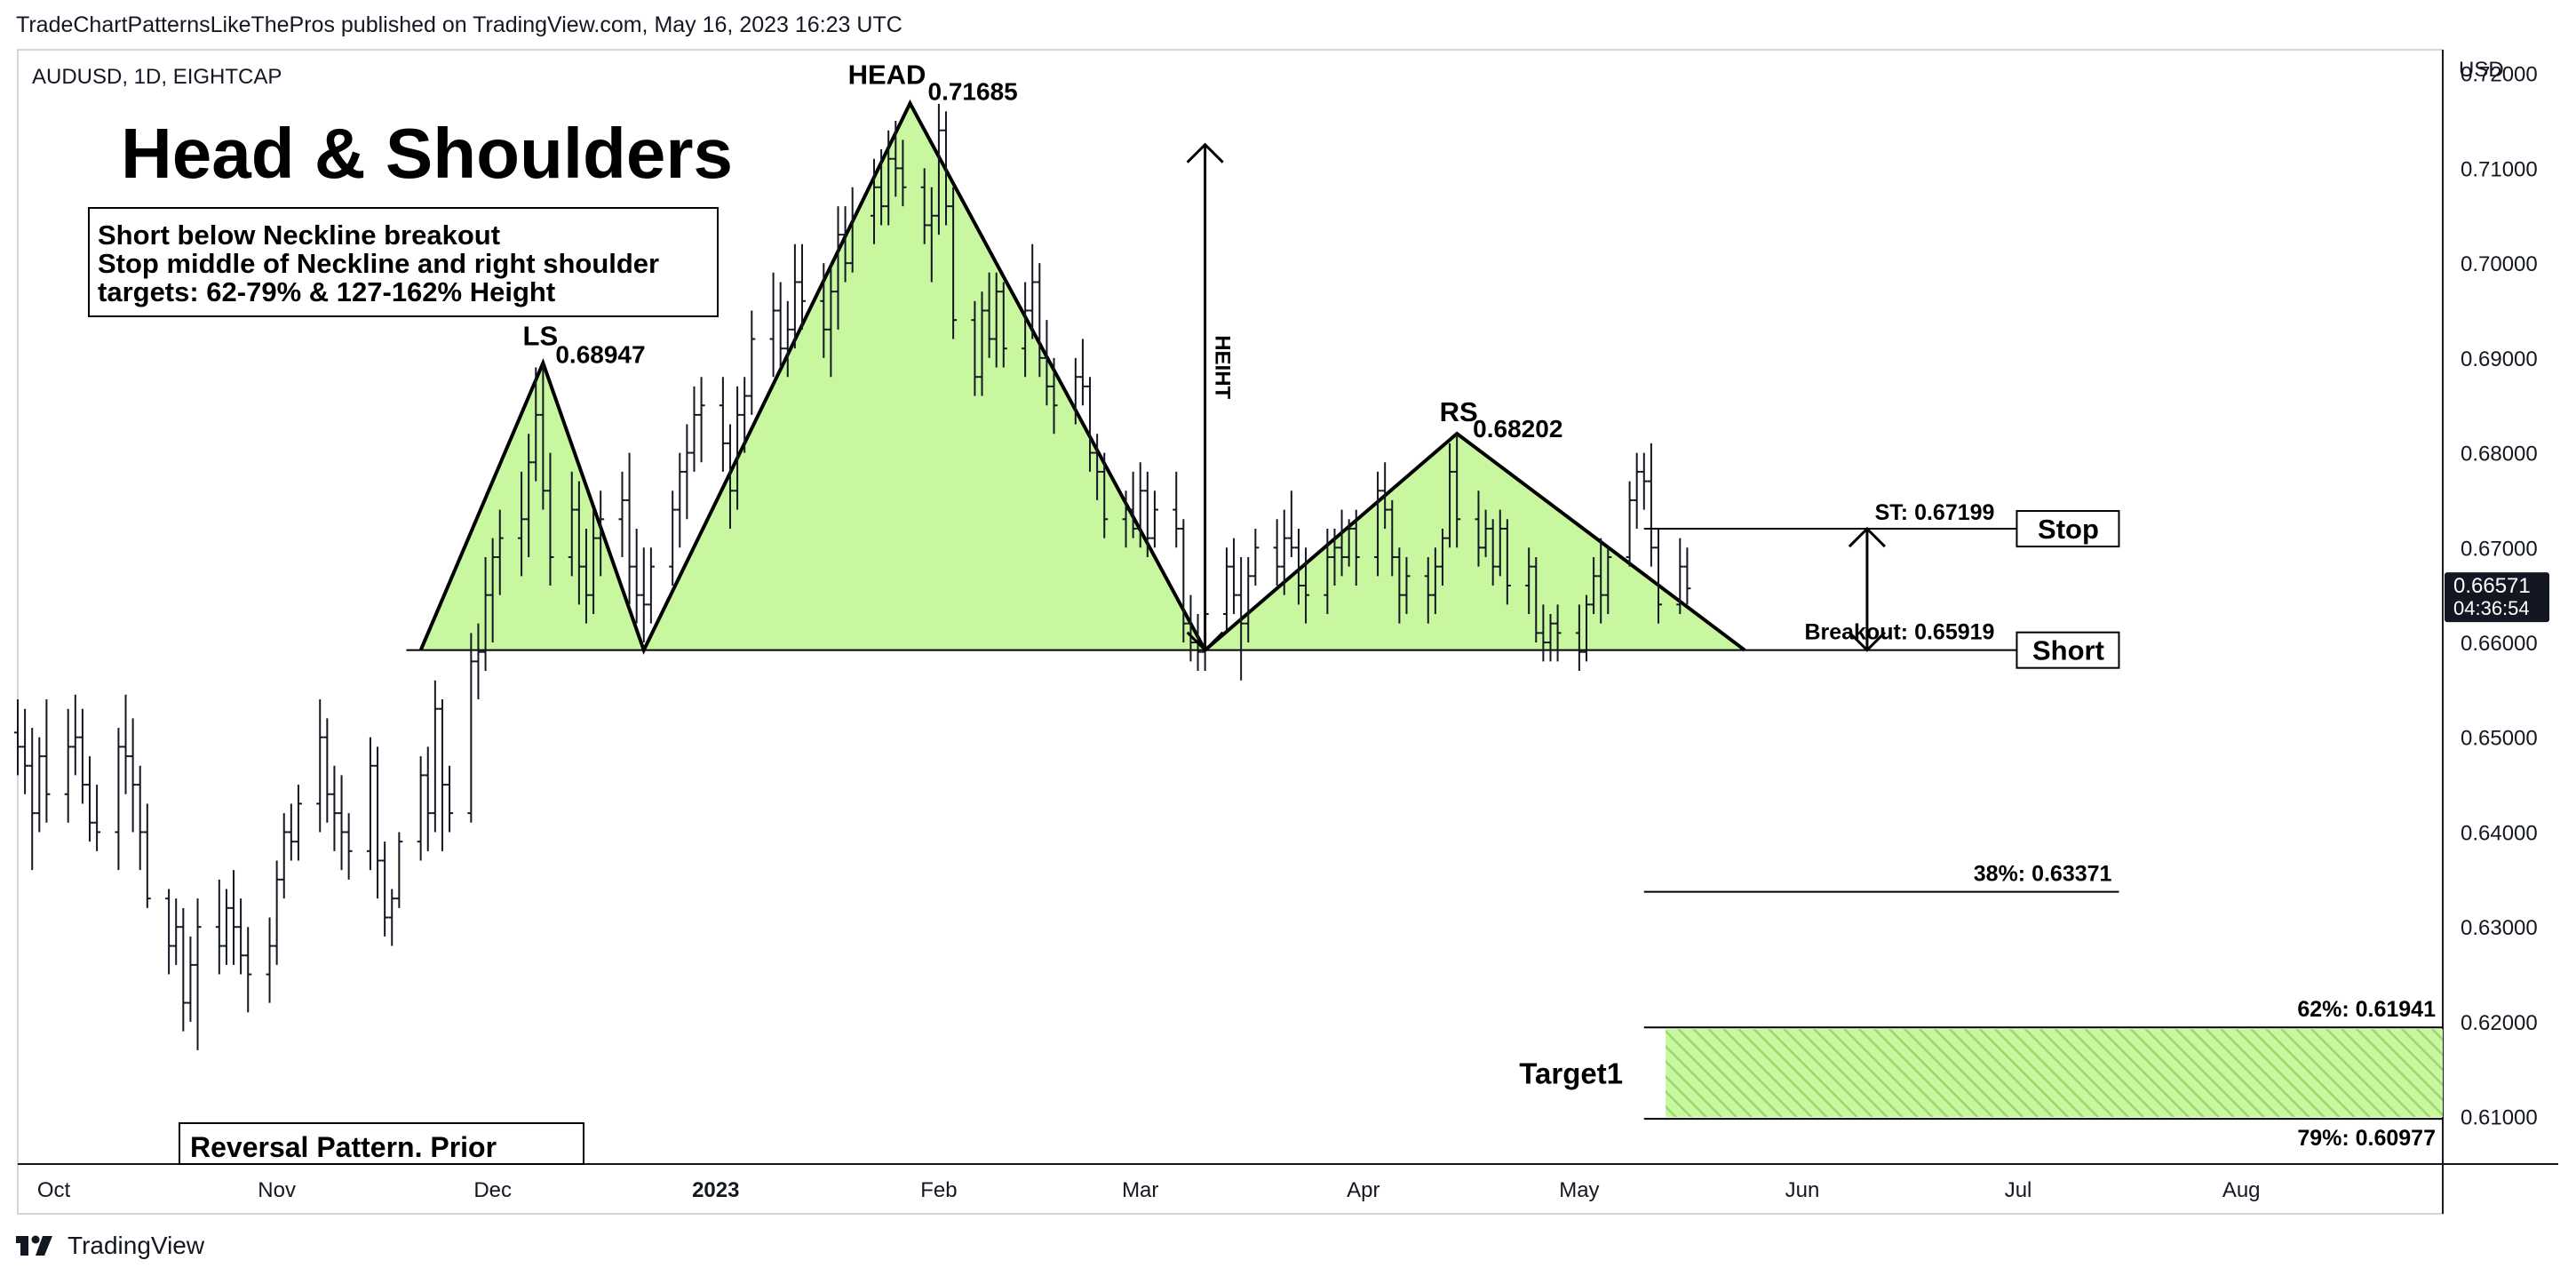  I want to click on chart-title: Head & Shoulders, so click(427, 153).